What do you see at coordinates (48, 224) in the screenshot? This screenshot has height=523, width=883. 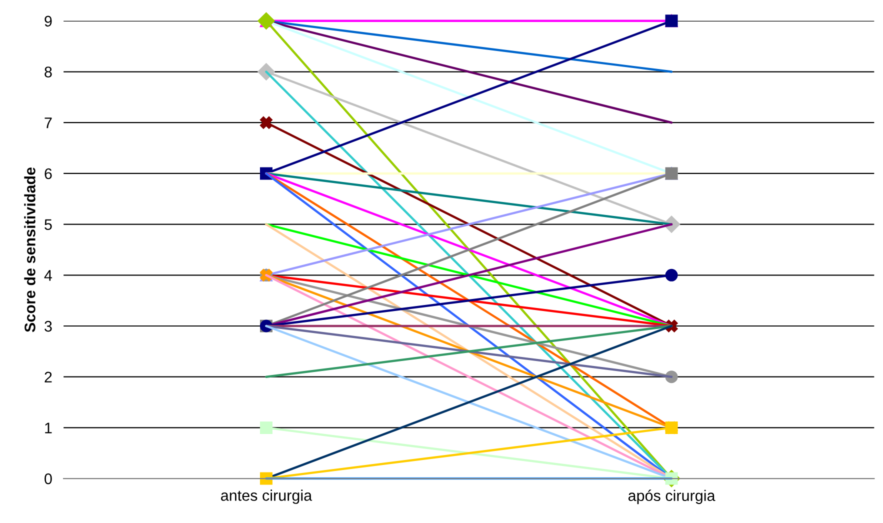 I see `y-tick-label: 5` at bounding box center [48, 224].